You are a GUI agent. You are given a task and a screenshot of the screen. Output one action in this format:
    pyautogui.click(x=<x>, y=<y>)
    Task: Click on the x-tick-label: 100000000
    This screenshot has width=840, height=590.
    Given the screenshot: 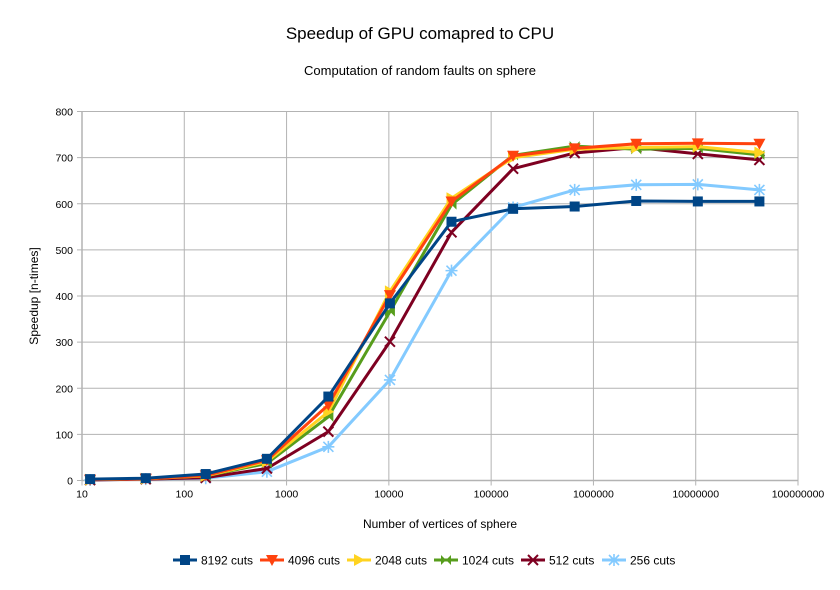 What is the action you would take?
    pyautogui.click(x=798, y=495)
    